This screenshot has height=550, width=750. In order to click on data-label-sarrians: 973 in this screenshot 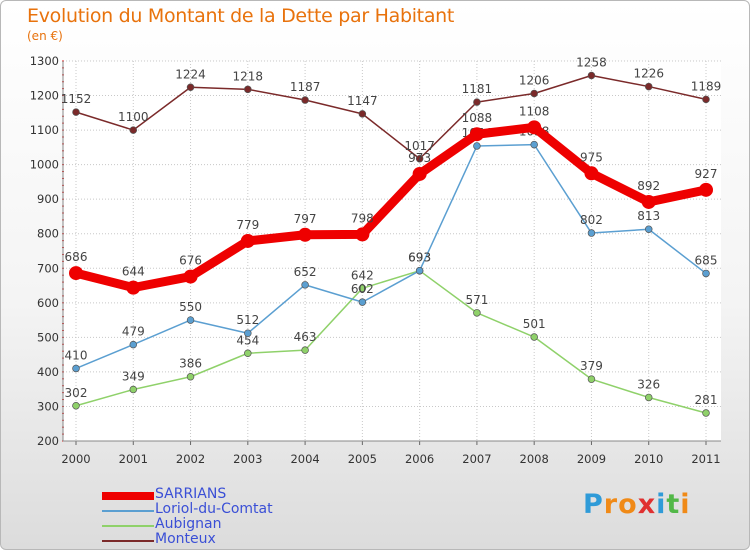, I will do `click(419, 158)`.